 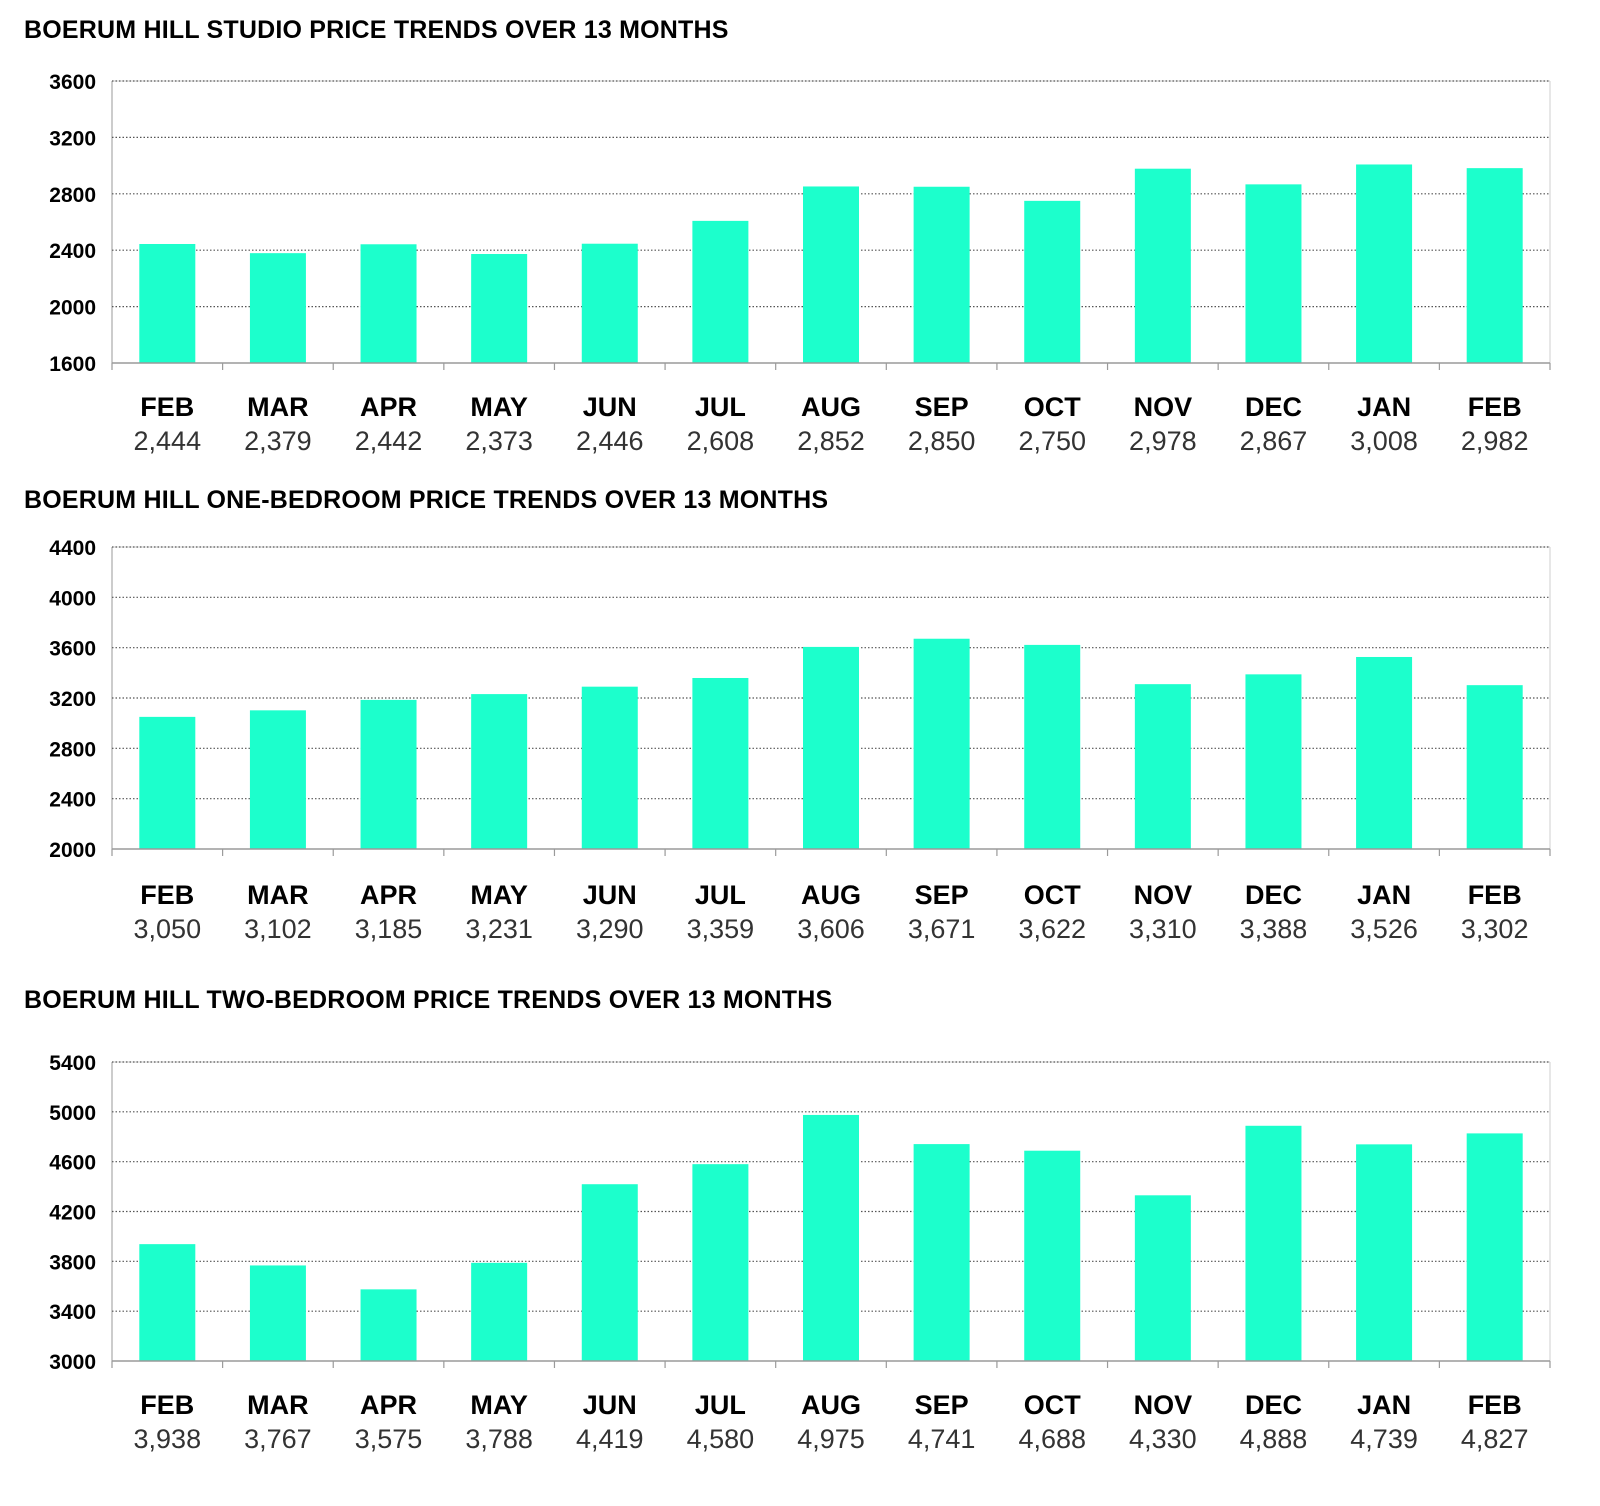 I want to click on value-label: 4,888, so click(x=1274, y=1439).